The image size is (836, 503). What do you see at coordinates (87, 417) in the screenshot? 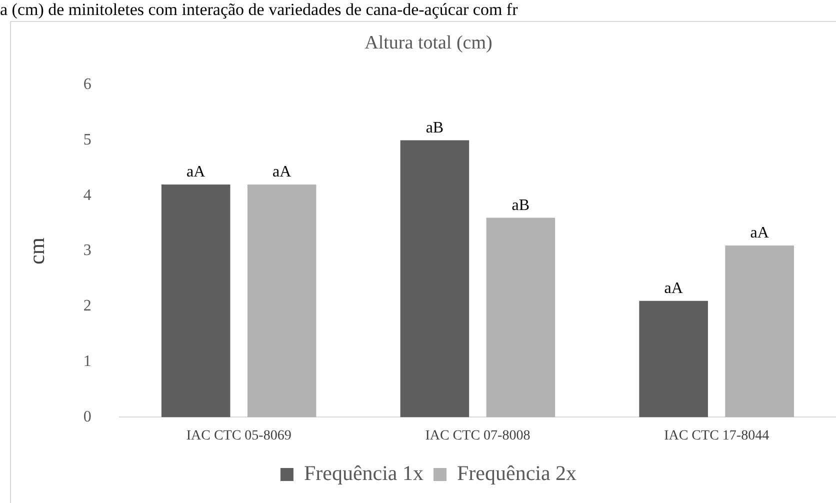
I see `y-tick-label: 0` at bounding box center [87, 417].